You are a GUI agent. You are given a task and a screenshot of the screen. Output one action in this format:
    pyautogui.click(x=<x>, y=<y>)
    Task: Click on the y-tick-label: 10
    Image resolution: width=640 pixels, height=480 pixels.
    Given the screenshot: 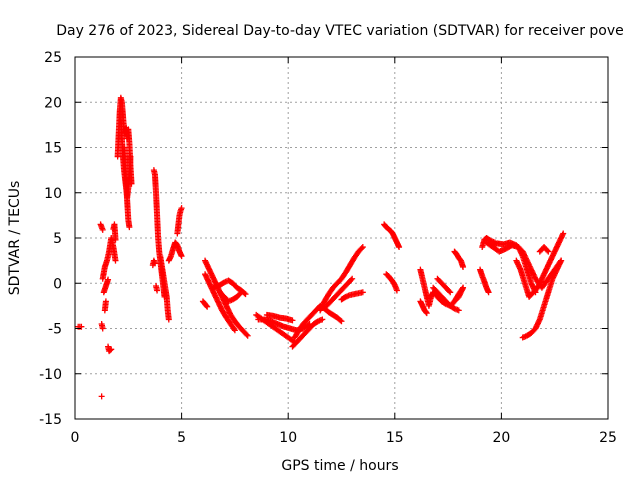 What is the action you would take?
    pyautogui.click(x=53, y=194)
    